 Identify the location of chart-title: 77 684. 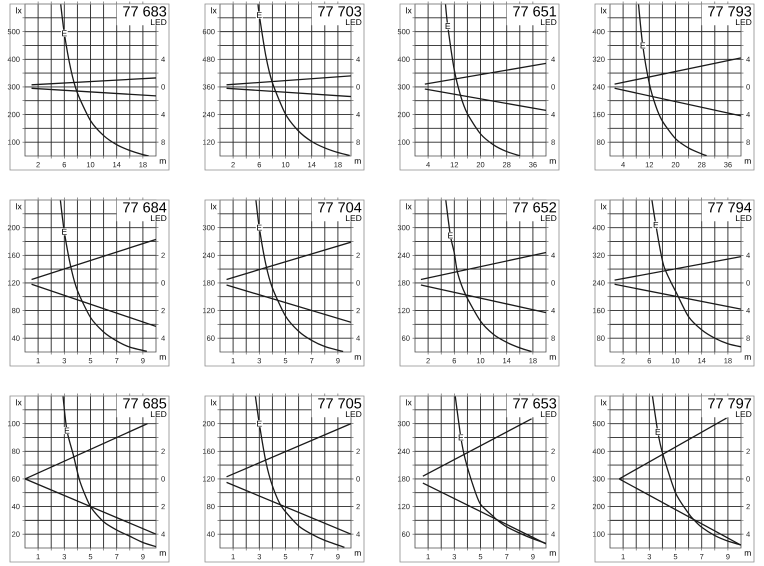
(144, 207).